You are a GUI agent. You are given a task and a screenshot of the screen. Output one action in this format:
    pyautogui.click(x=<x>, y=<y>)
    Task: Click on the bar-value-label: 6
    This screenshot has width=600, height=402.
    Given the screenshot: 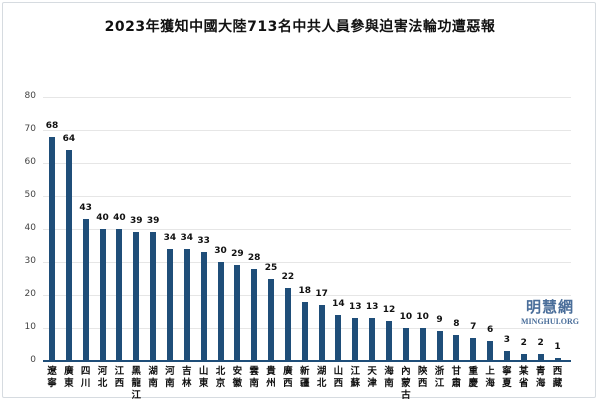 What is the action you would take?
    pyautogui.click(x=490, y=330)
    